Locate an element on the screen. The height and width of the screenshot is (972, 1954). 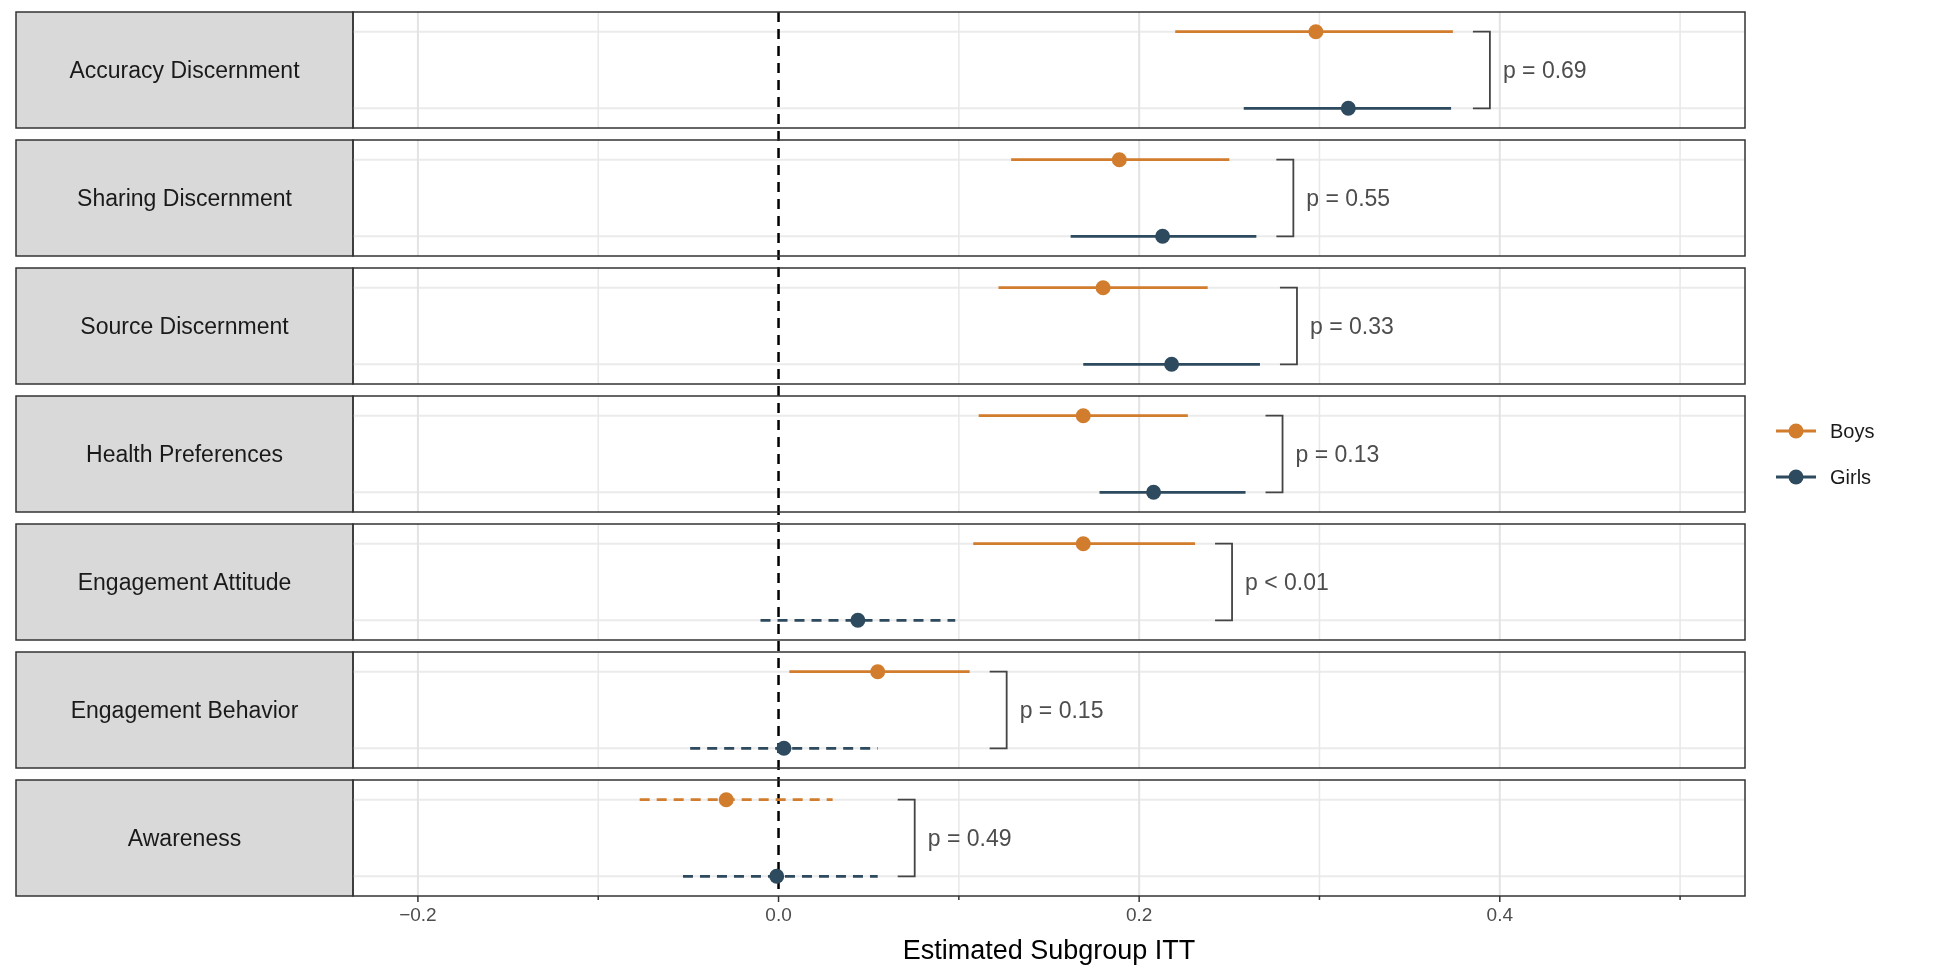
x-tick-label: 0.4 is located at coordinates (1500, 914).